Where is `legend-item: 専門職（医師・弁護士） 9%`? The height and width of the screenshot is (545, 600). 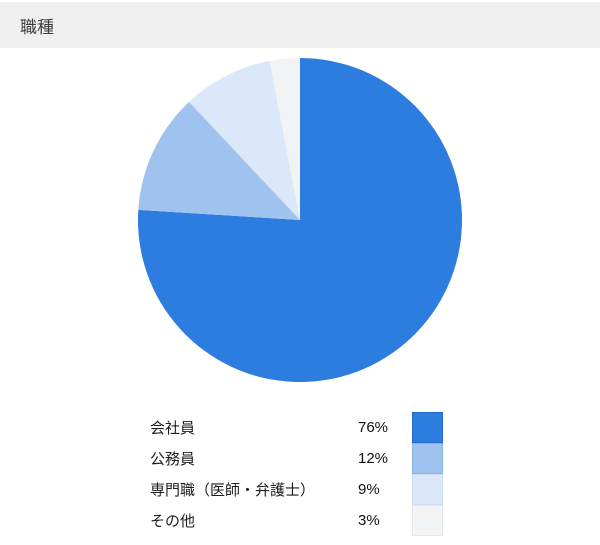 legend-item: 専門職（医師・弁護士） 9% is located at coordinates (296, 489).